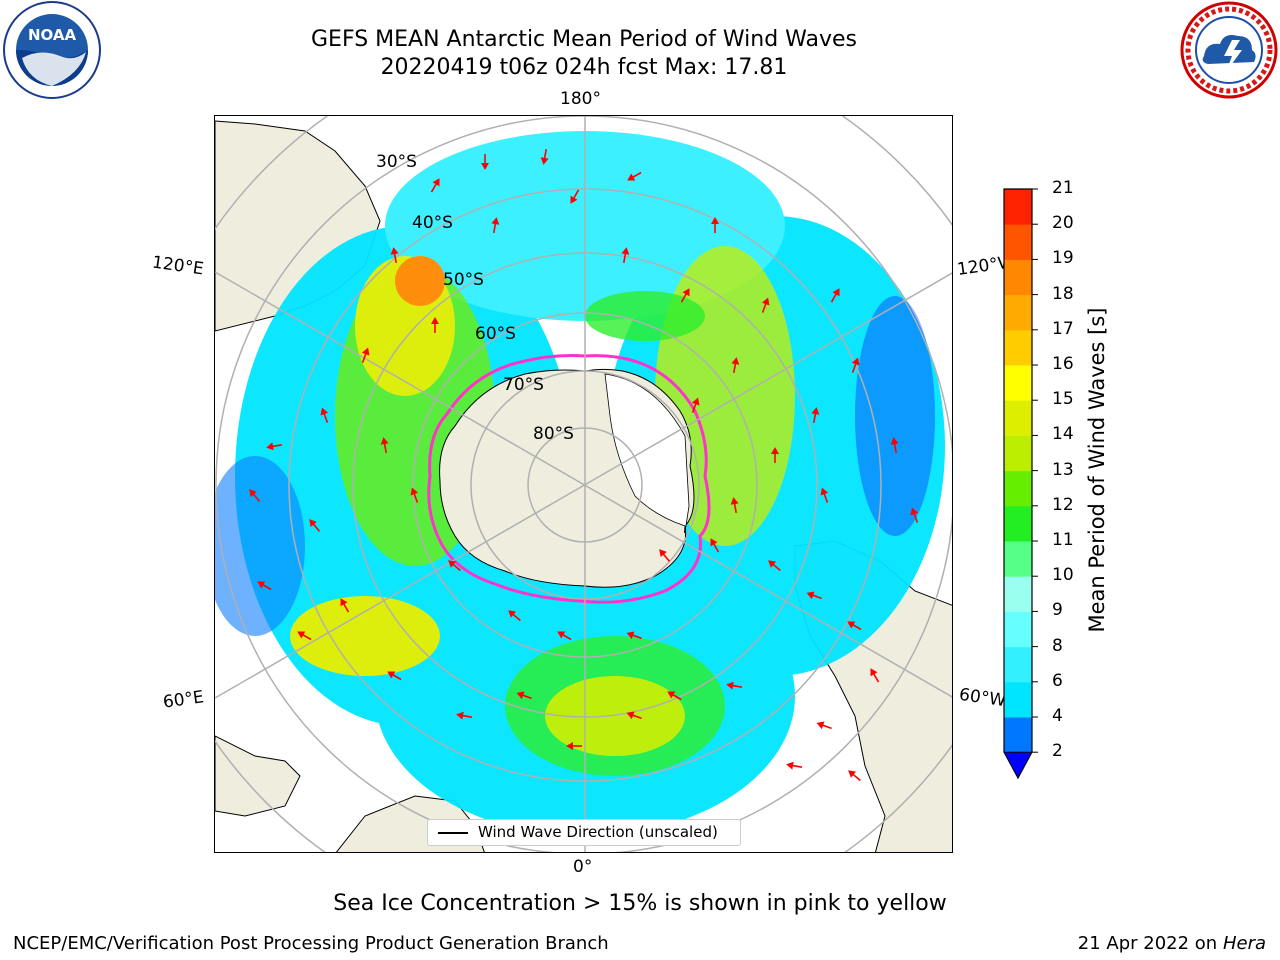 This screenshot has height=960, width=1280. Describe the element at coordinates (177, 266) in the screenshot. I see `lon-label-120e: 120°E` at that location.